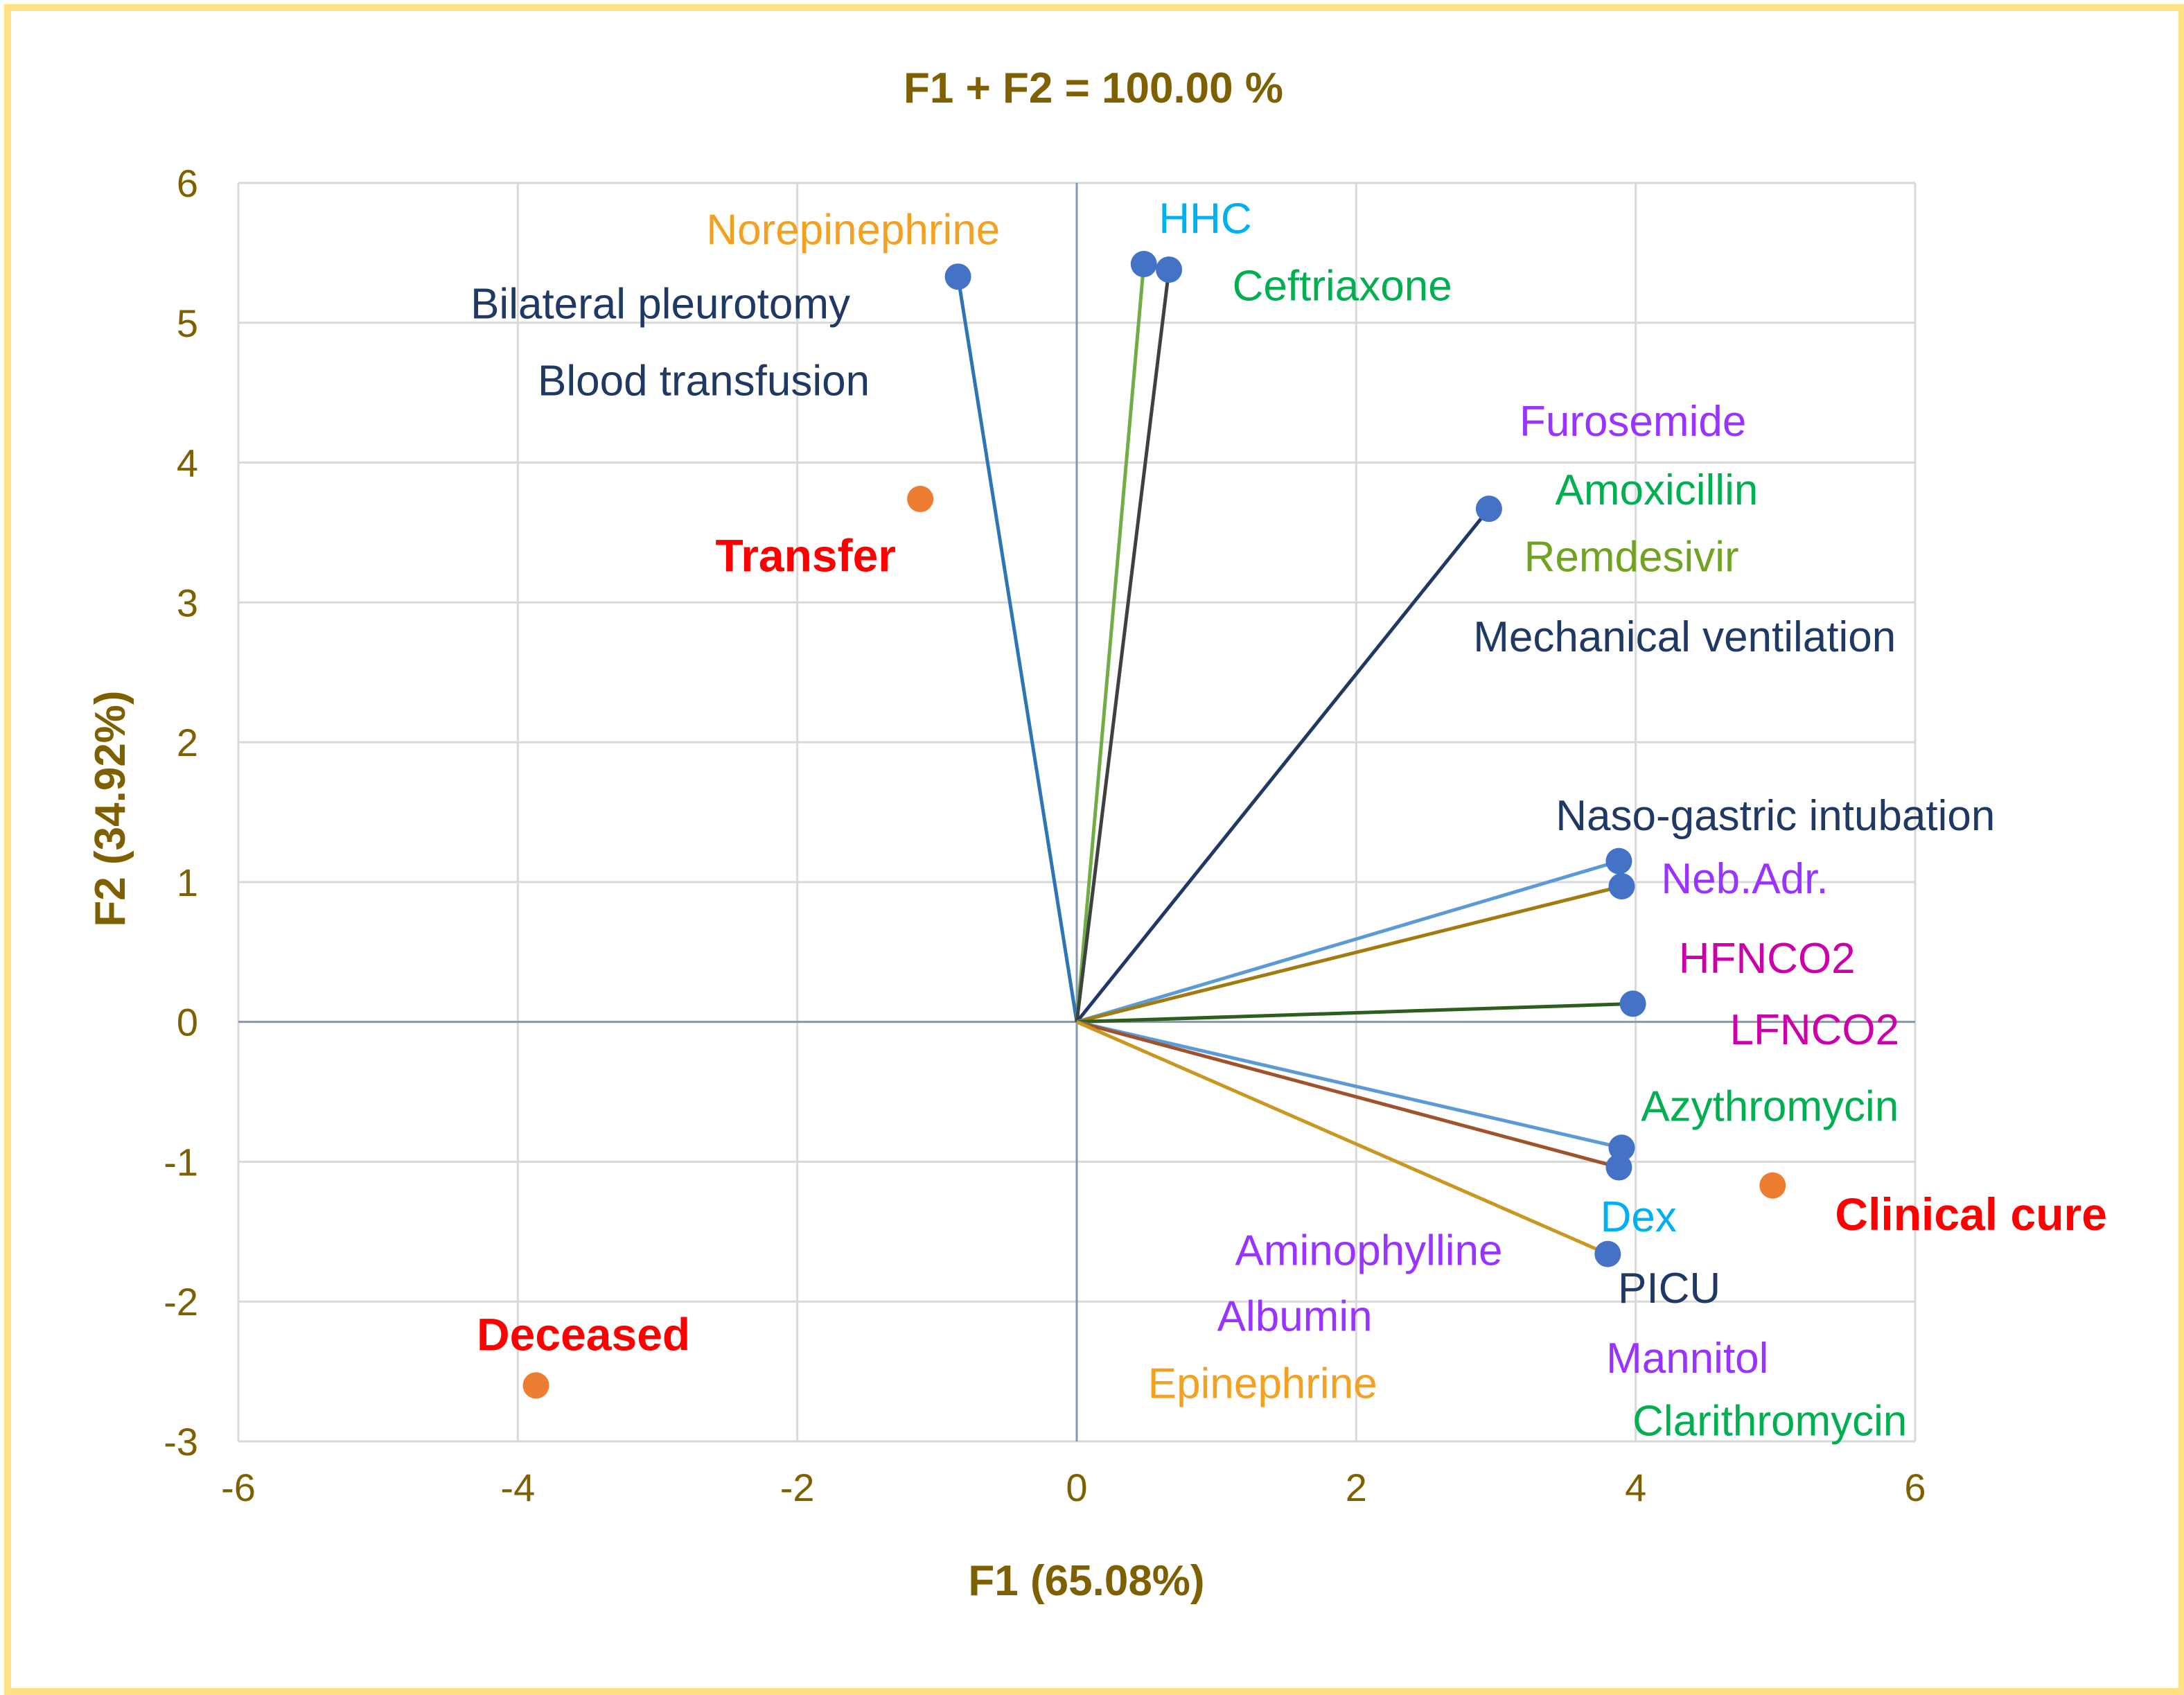 This screenshot has height=1695, width=2184. I want to click on variable-label: PICU, so click(1669, 1288).